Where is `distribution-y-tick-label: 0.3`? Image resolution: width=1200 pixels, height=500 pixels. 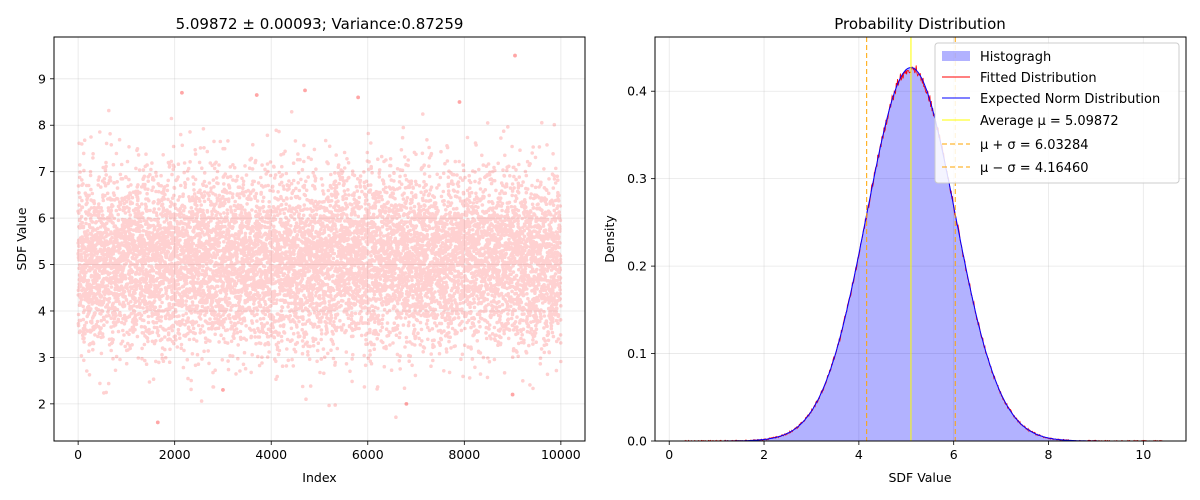
distribution-y-tick-label: 0.3 is located at coordinates (637, 178).